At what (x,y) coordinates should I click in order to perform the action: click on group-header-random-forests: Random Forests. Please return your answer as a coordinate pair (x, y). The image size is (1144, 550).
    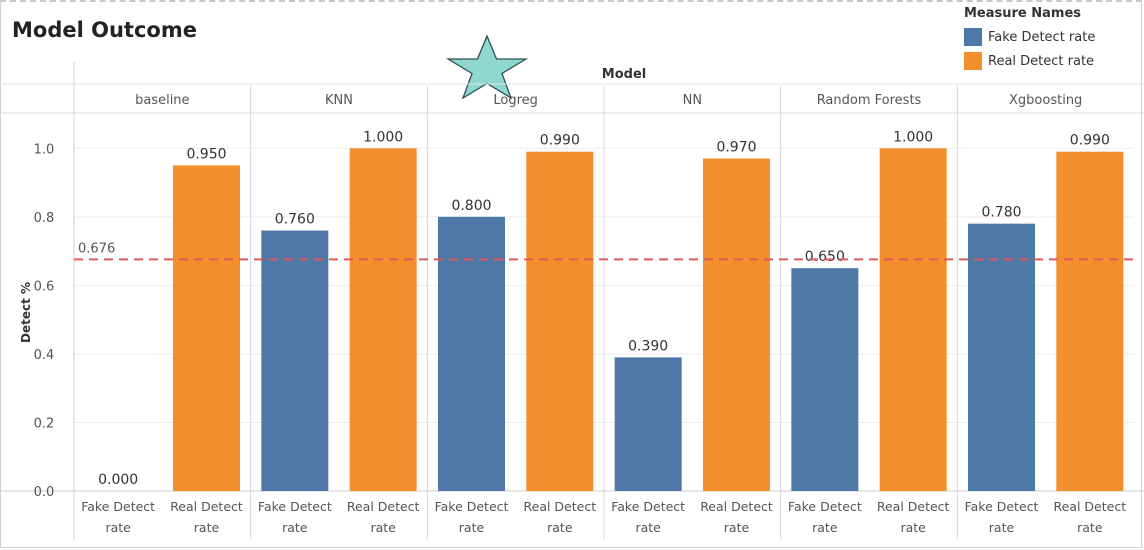
    Looking at the image, I should click on (869, 100).